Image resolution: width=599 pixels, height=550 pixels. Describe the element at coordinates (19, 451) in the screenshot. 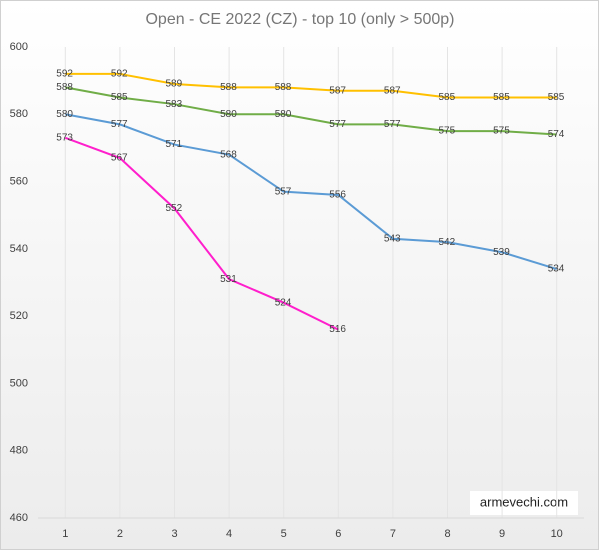

I see `y-tick-label: 480` at that location.